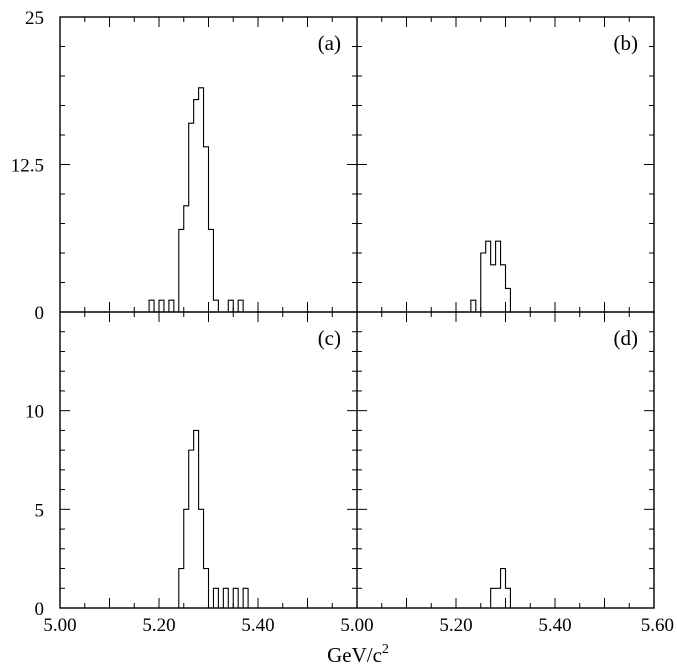 The height and width of the screenshot is (670, 677). What do you see at coordinates (213, 519) in the screenshot?
I see `histogram-c` at bounding box center [213, 519].